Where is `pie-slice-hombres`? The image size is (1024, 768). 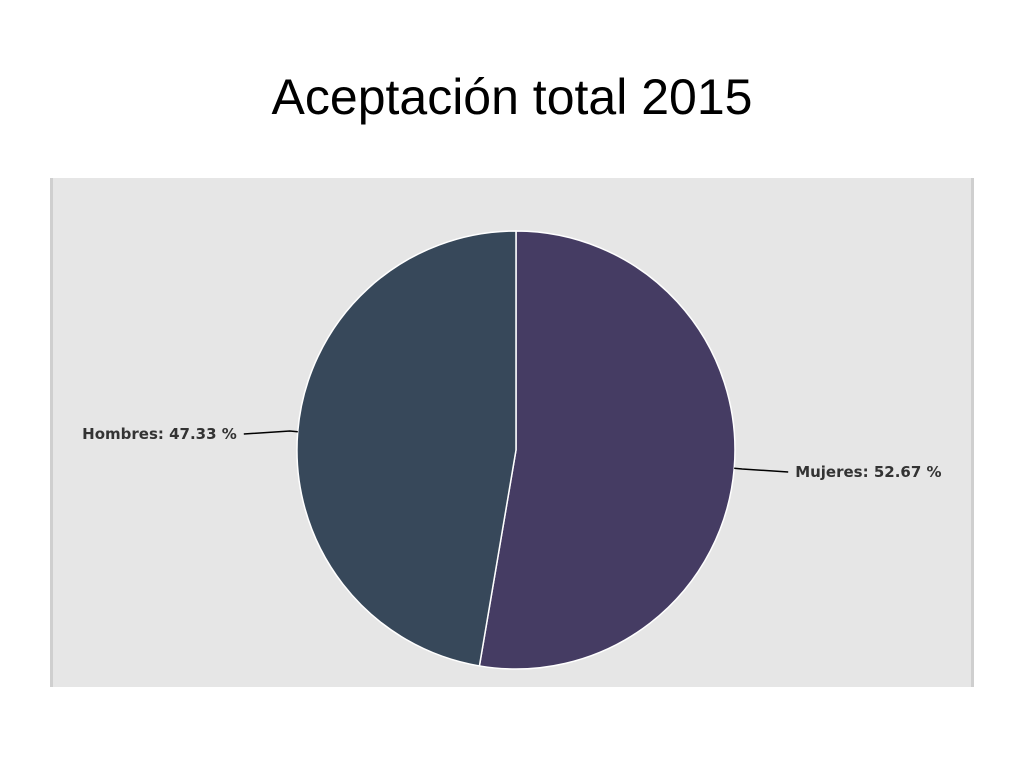
pie-slice-hombres is located at coordinates (406, 448).